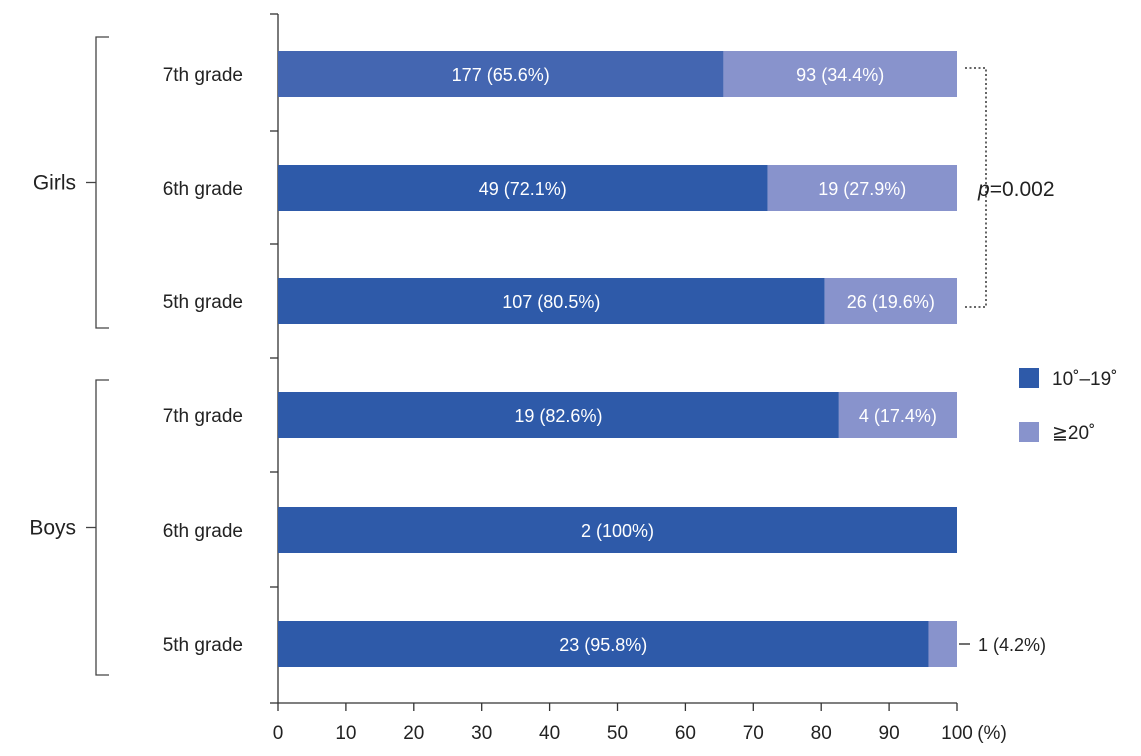  Describe the element at coordinates (52, 528) in the screenshot. I see `group-label: Boys` at that location.